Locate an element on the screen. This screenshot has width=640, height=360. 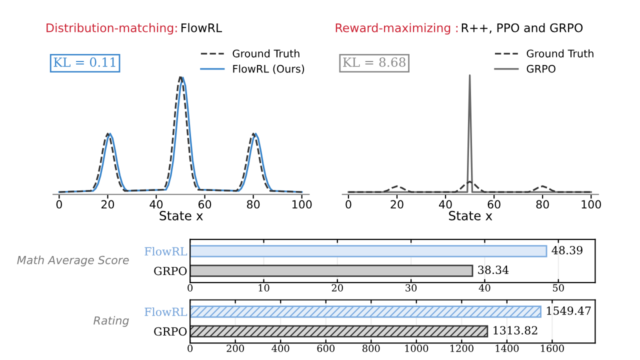
x-tick-label: 400 is located at coordinates (281, 348).